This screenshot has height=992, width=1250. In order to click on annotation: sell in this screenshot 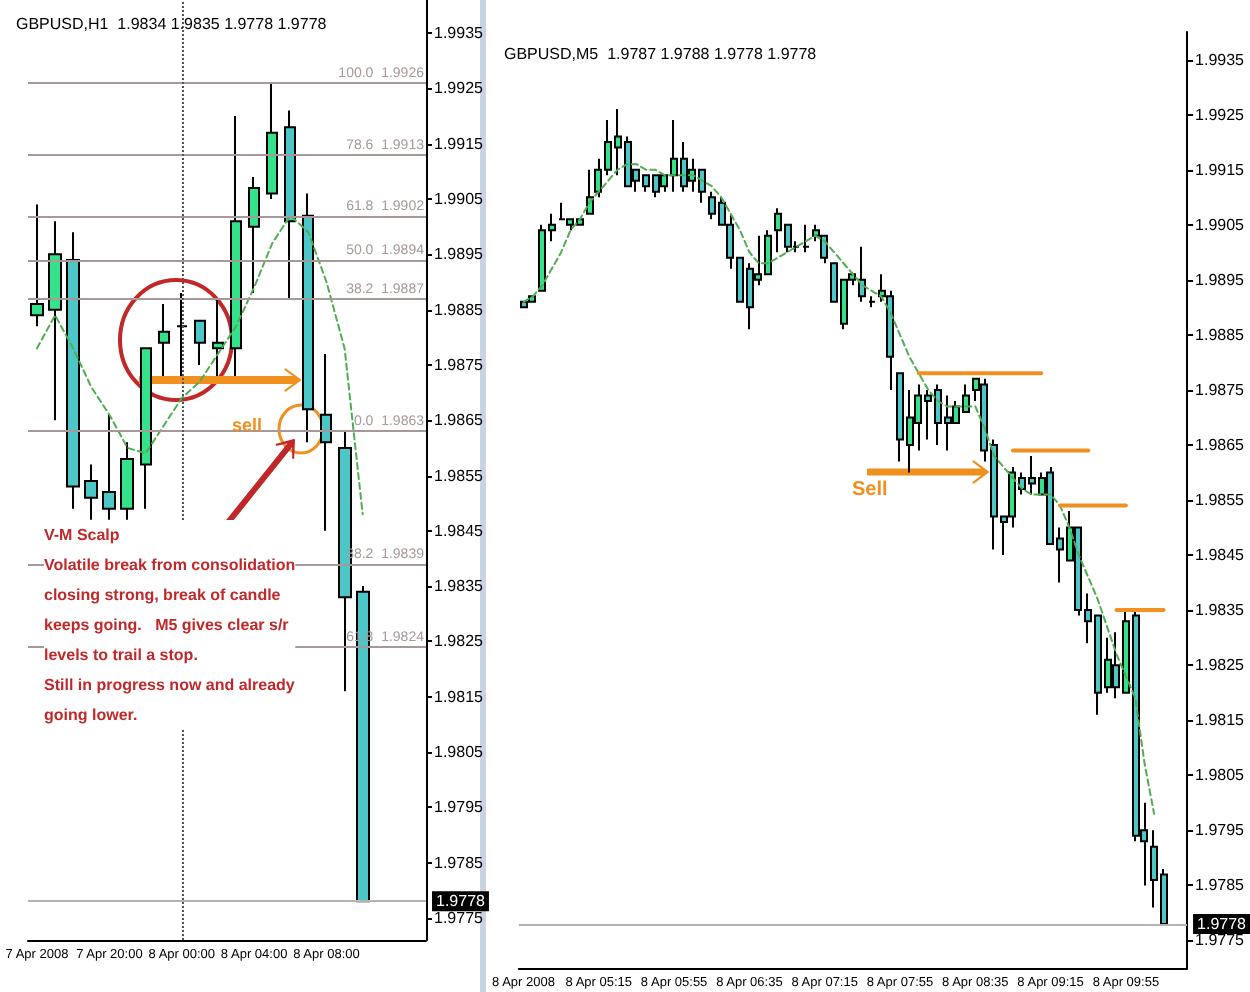, I will do `click(247, 425)`.